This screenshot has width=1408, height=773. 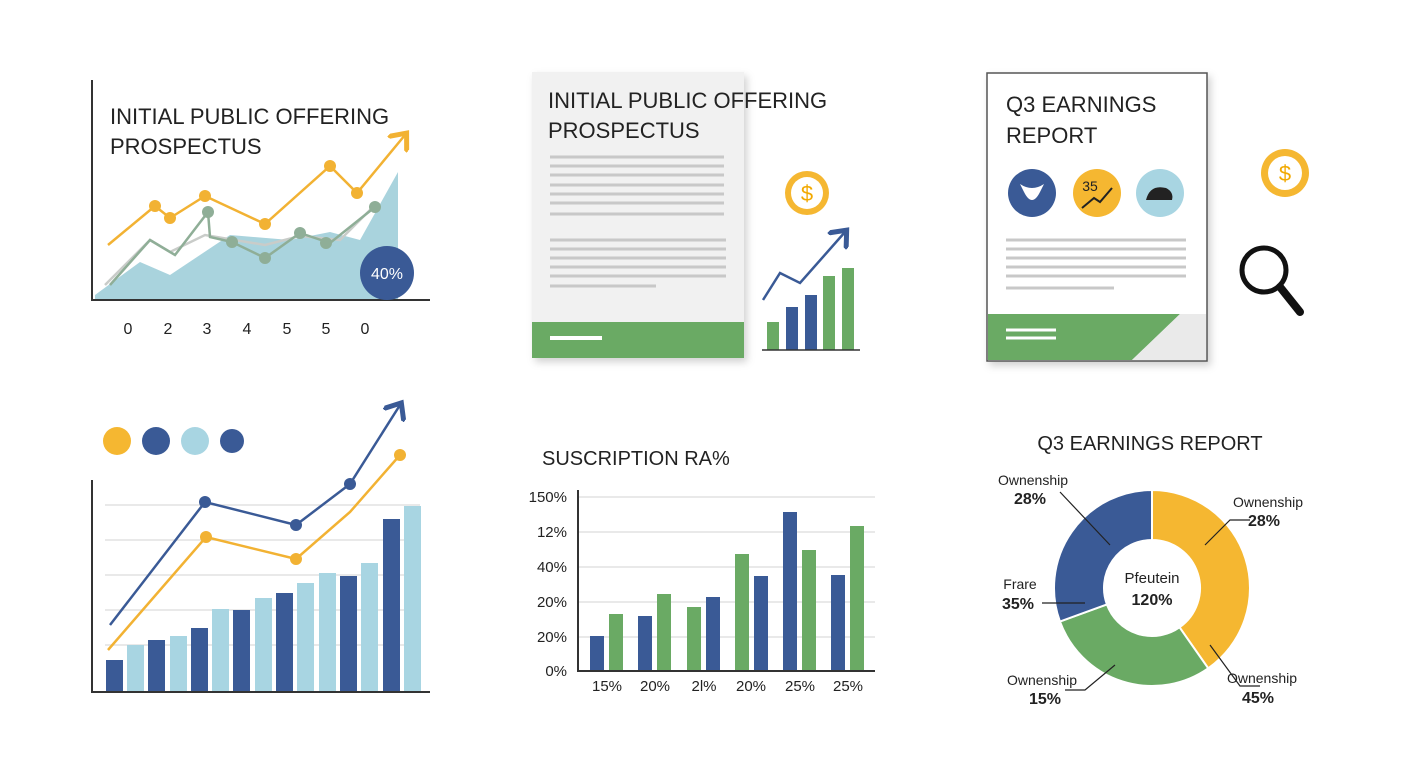 What do you see at coordinates (1151, 578) in the screenshot?
I see `center-label: Pfeutein` at bounding box center [1151, 578].